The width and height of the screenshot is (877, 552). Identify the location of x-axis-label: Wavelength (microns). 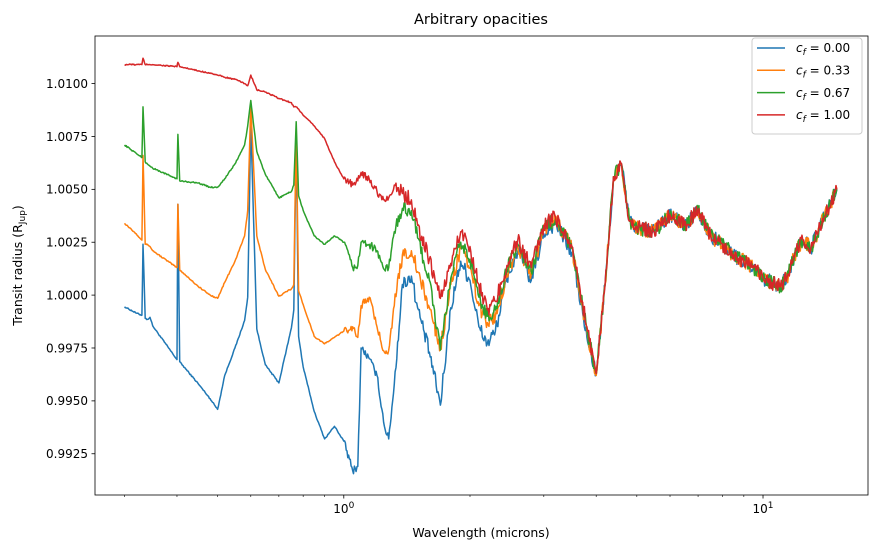
(480, 532).